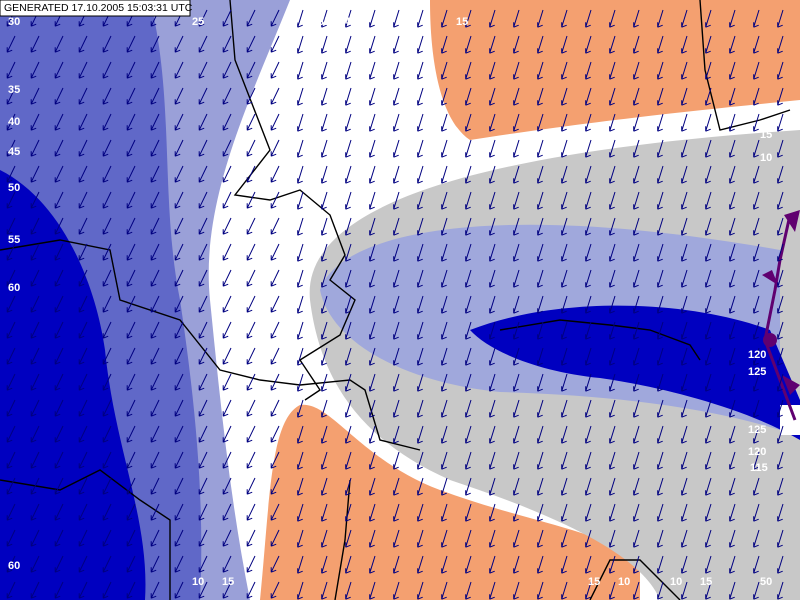  What do you see at coordinates (14, 152) in the screenshot?
I see `contour-label: 45` at bounding box center [14, 152].